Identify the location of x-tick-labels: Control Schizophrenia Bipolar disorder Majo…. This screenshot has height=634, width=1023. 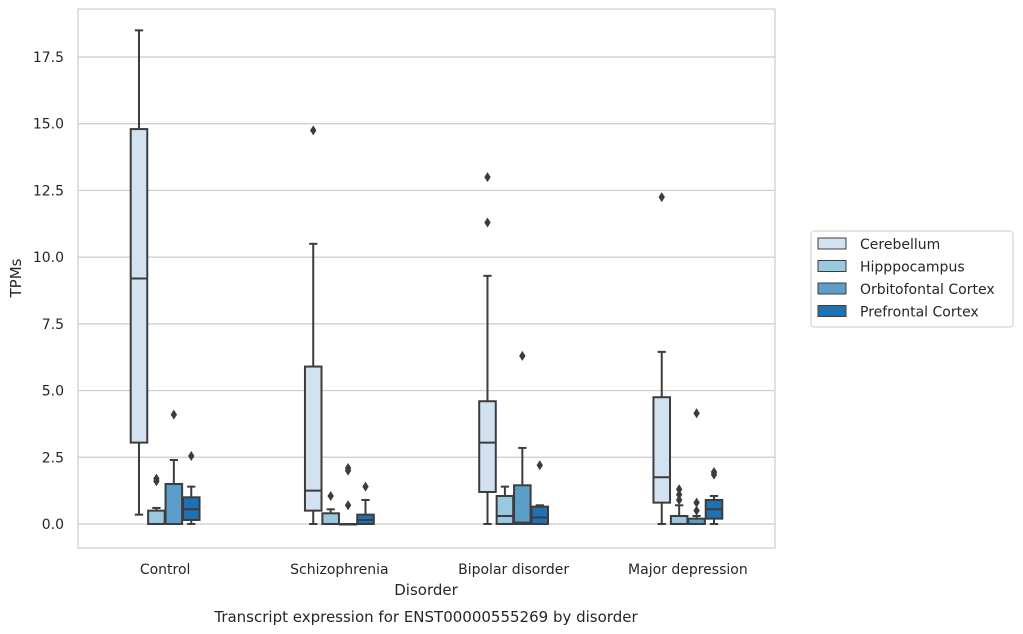
(444, 570).